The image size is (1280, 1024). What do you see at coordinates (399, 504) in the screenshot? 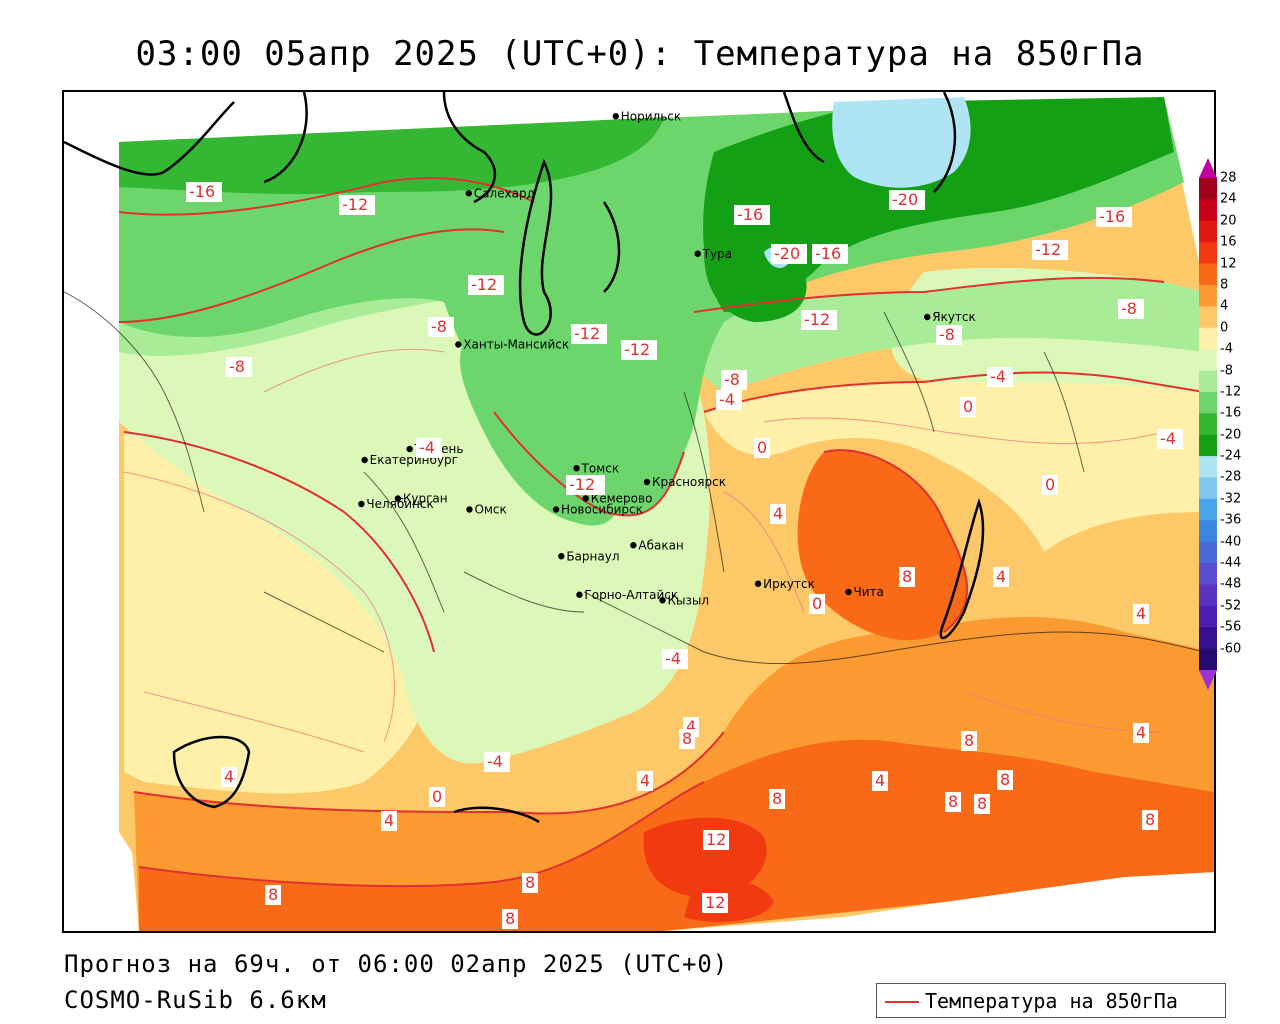
I see `city-label: Челябинск` at bounding box center [399, 504].